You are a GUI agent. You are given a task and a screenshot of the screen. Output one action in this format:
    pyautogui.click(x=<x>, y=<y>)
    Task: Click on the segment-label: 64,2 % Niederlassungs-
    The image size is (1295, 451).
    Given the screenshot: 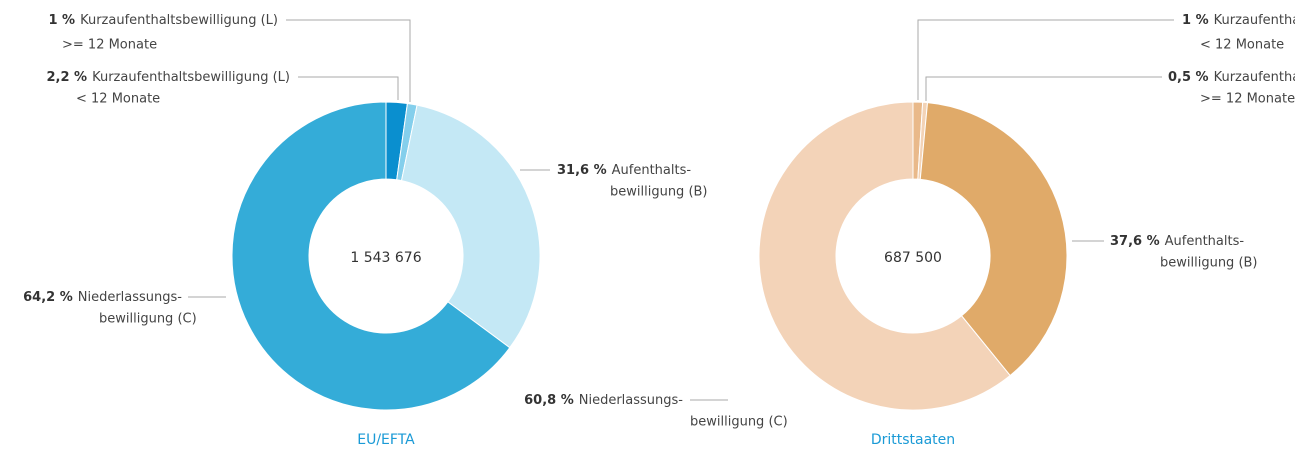 What is the action you would take?
    pyautogui.click(x=102, y=297)
    